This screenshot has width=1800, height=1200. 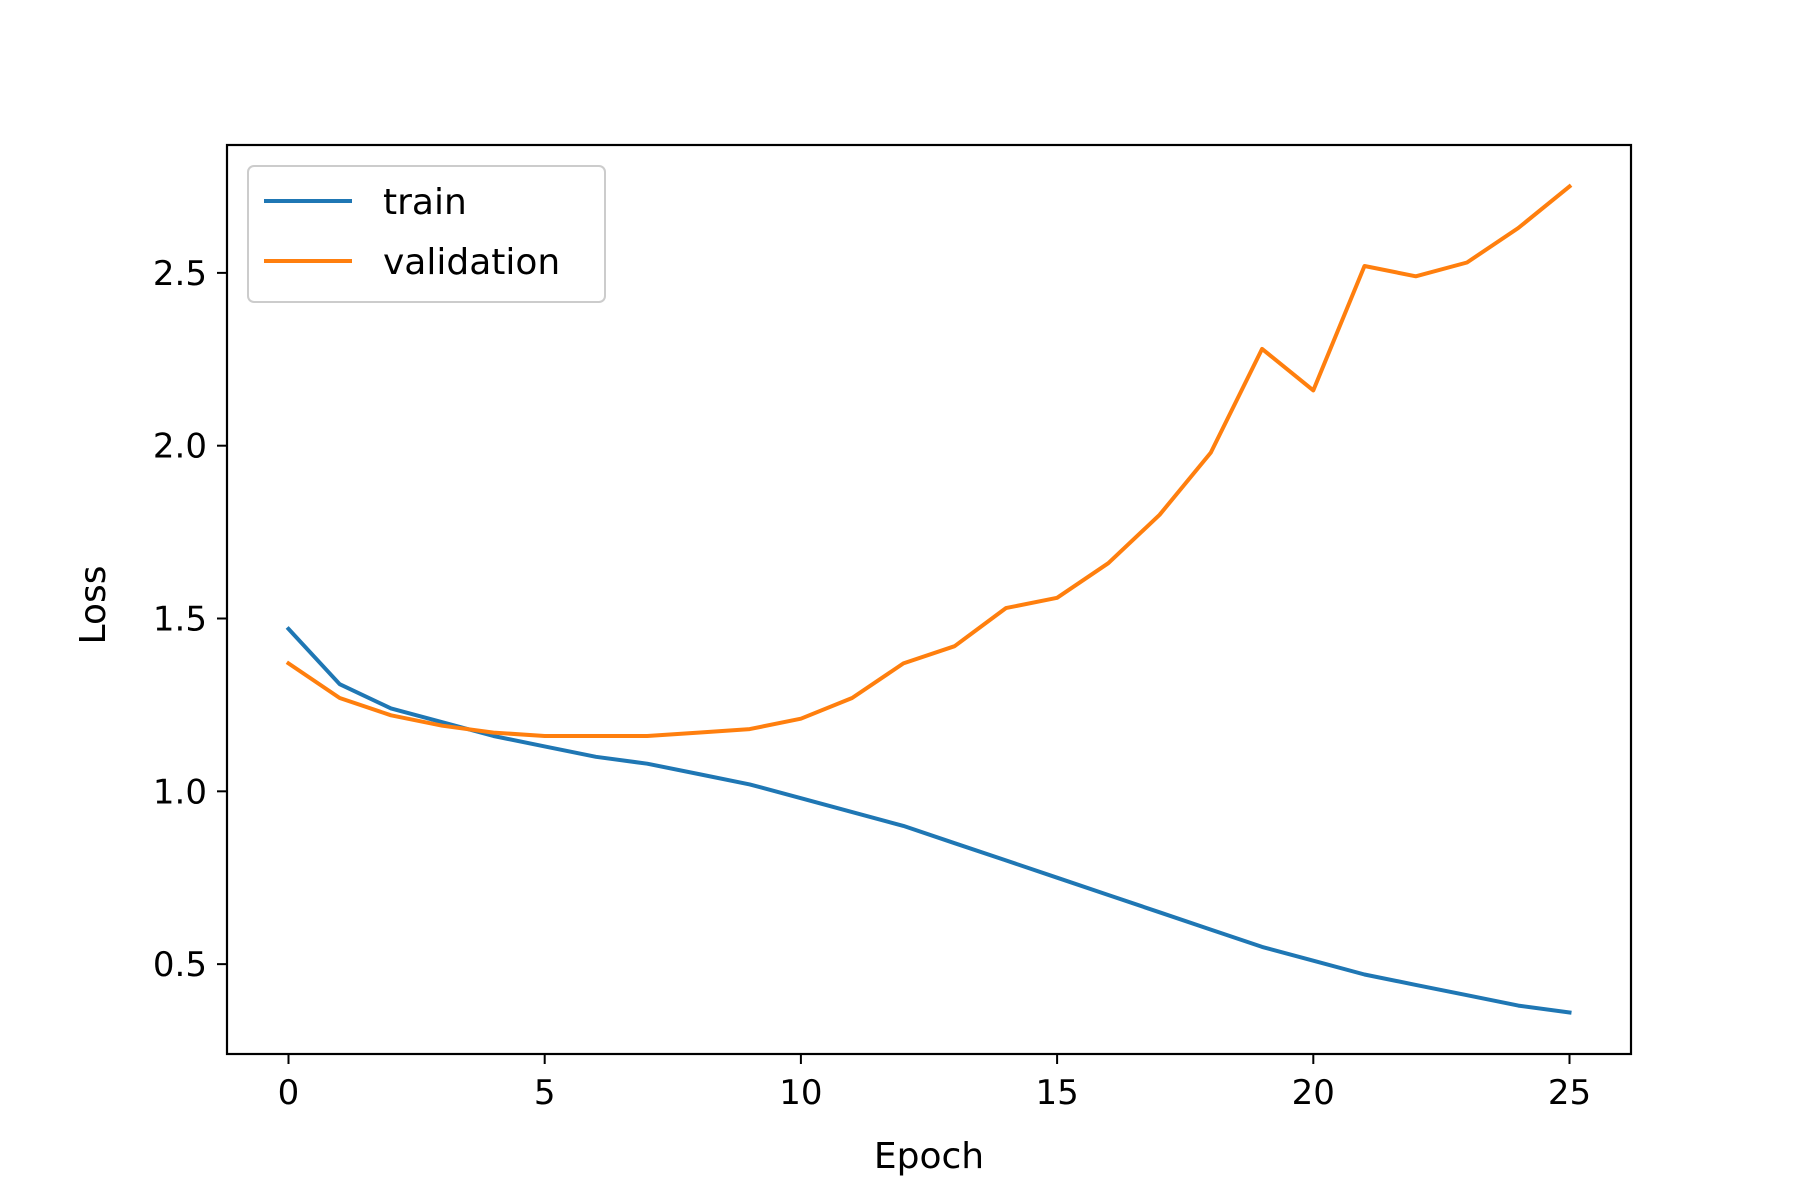 What do you see at coordinates (180, 792) in the screenshot?
I see `y-tick-label: 1.0` at bounding box center [180, 792].